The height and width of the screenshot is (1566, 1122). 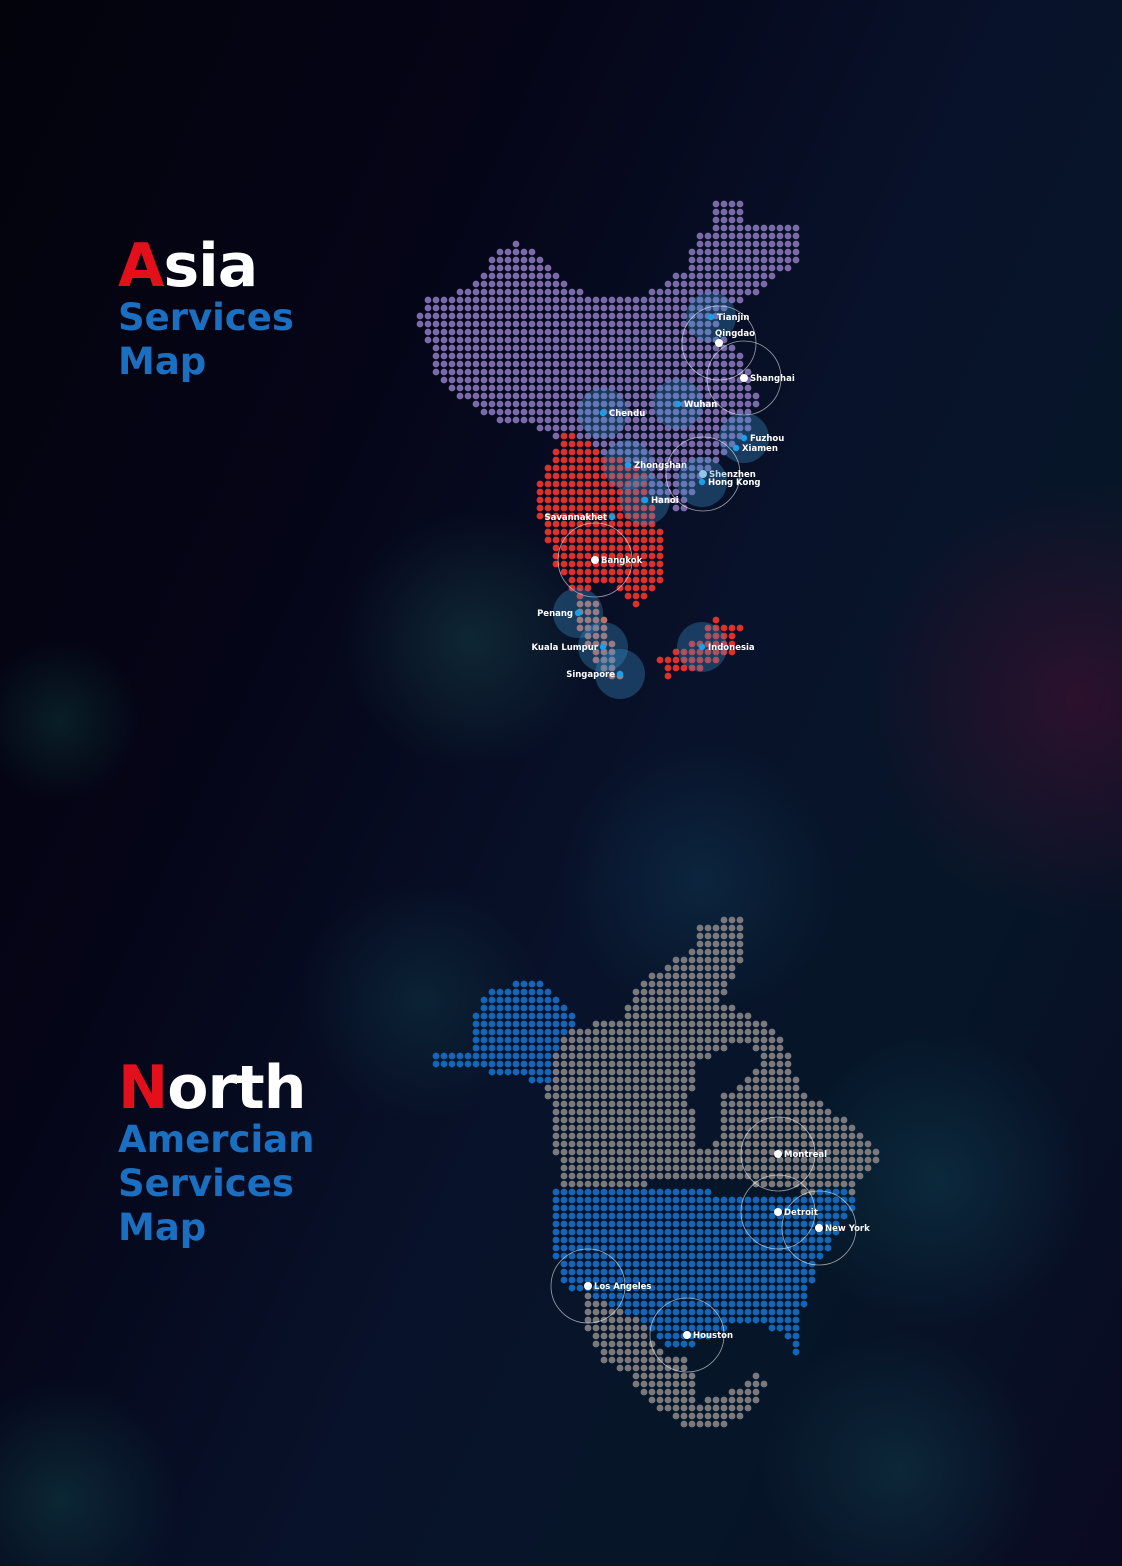 I want to click on city-marker-shenzhen: Shenzhen, so click(x=710, y=474).